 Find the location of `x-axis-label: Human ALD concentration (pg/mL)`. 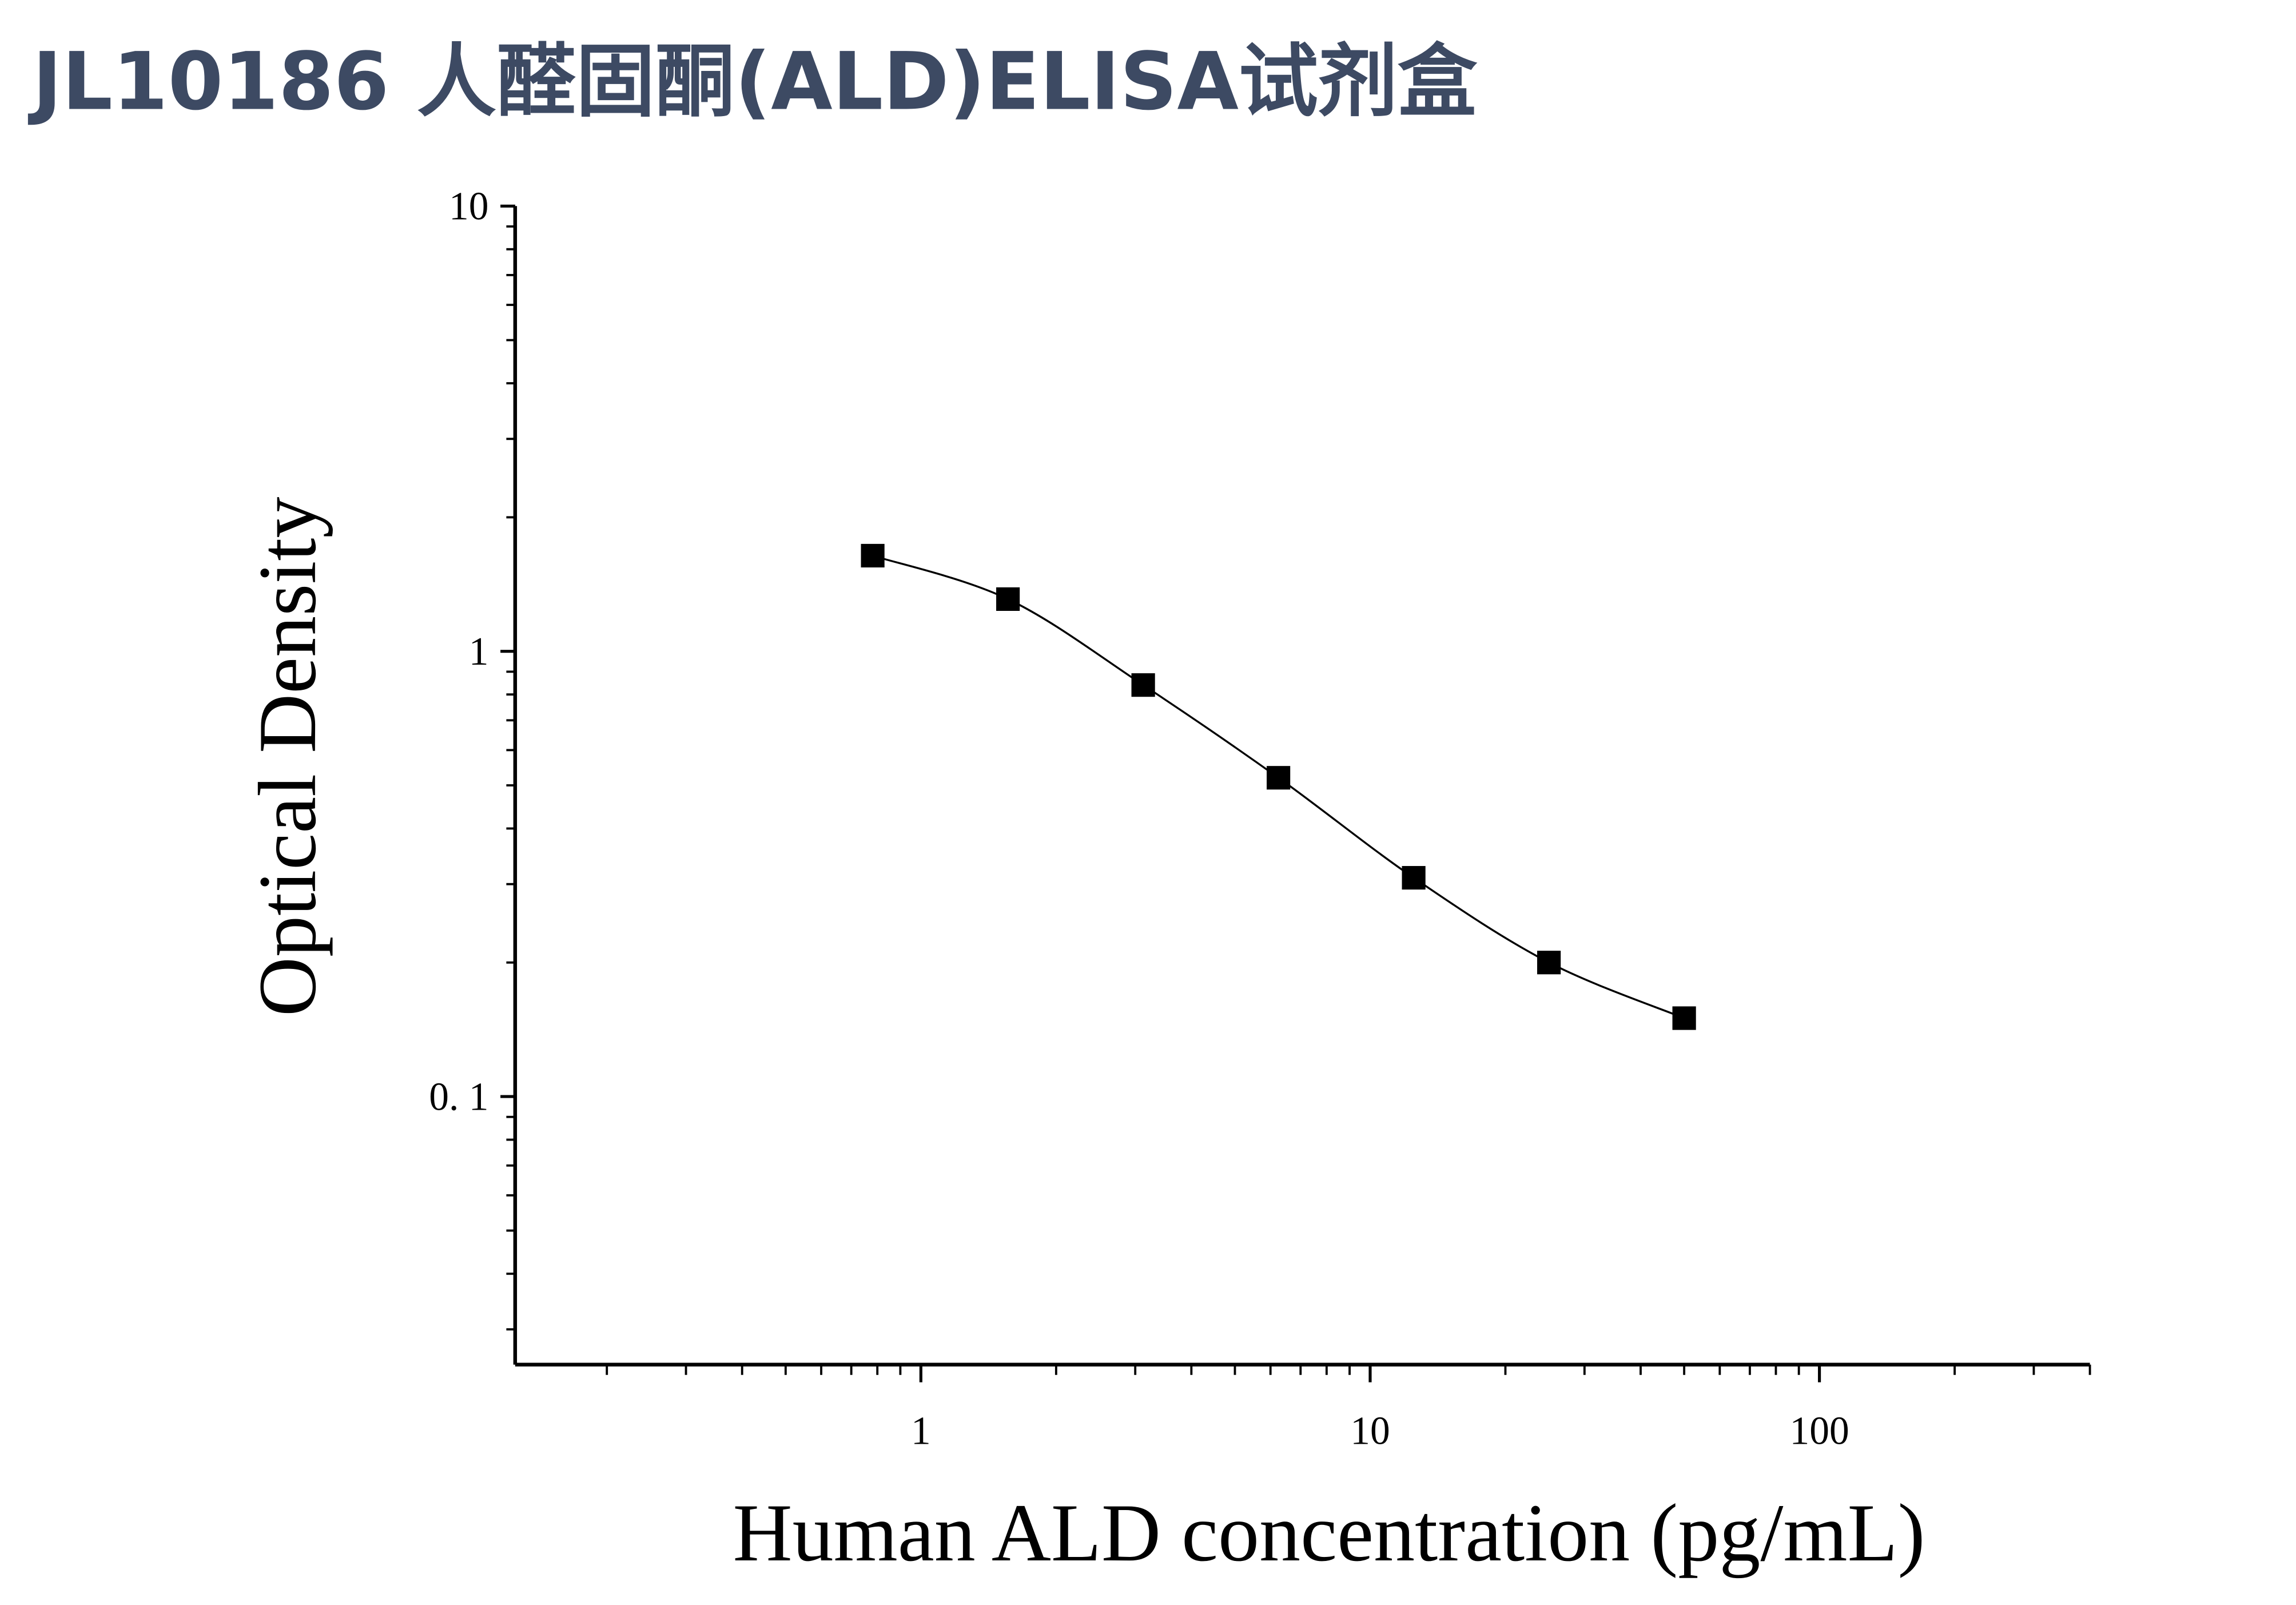

x-axis-label: Human ALD concentration (pg/mL) is located at coordinates (1329, 1533).